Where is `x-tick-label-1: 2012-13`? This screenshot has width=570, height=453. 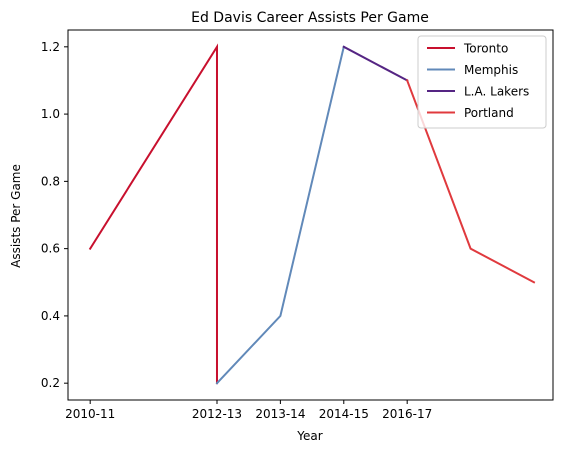
x-tick-label-1: 2012-13 is located at coordinates (217, 414).